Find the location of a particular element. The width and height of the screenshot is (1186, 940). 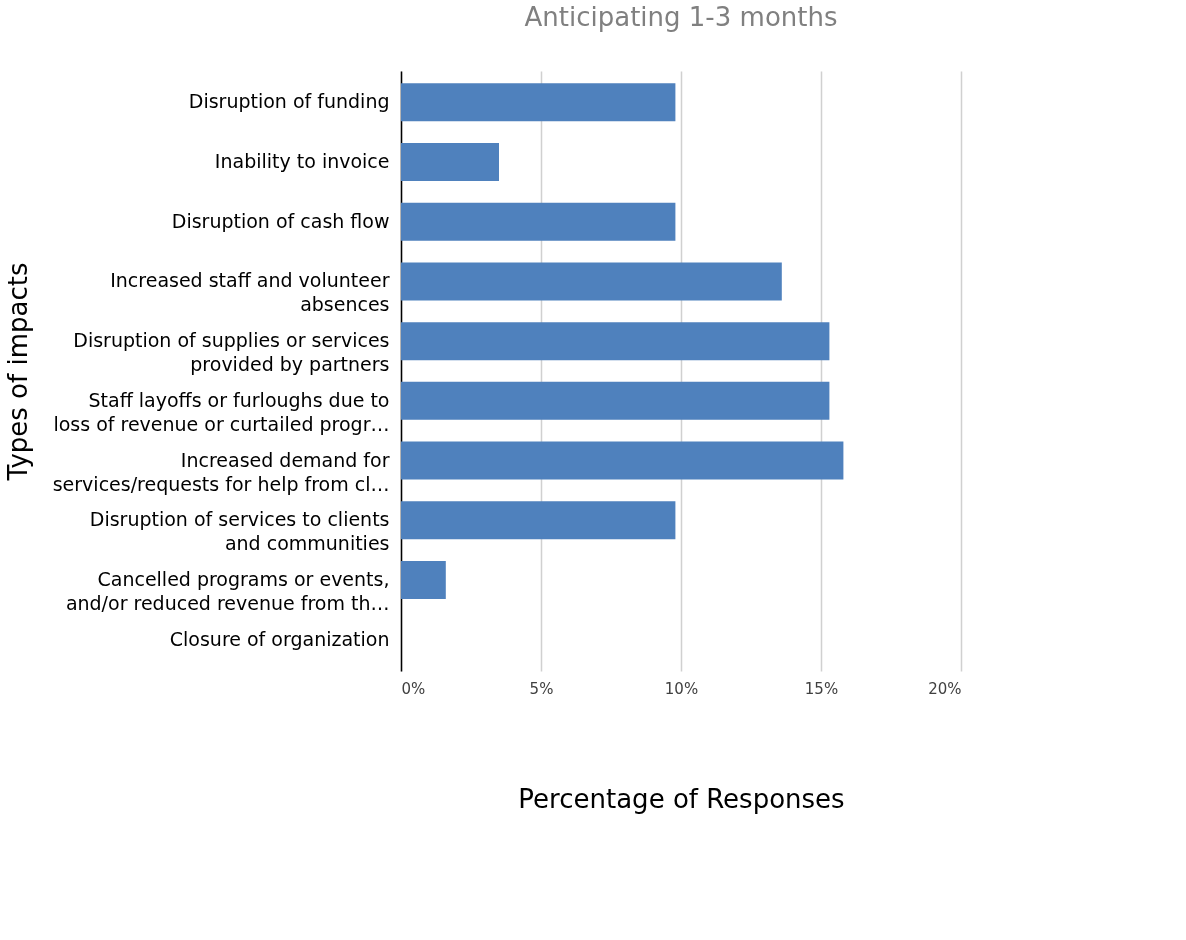

y-tick-label: Disruption of funding is located at coordinates (289, 101).